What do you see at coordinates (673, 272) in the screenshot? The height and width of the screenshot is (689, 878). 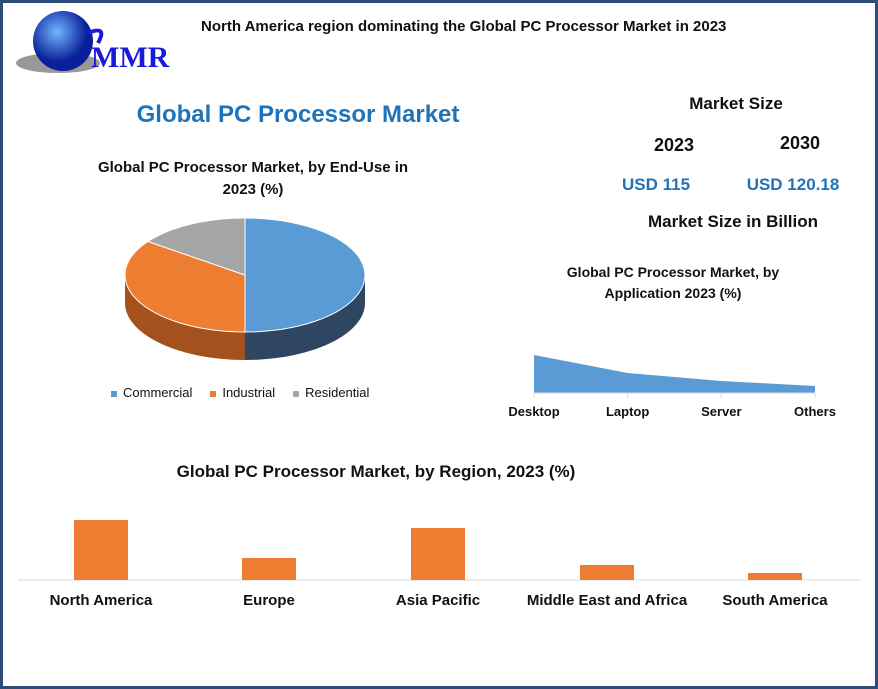 I see `area-title-line1: Global PC Processor Market, by` at bounding box center [673, 272].